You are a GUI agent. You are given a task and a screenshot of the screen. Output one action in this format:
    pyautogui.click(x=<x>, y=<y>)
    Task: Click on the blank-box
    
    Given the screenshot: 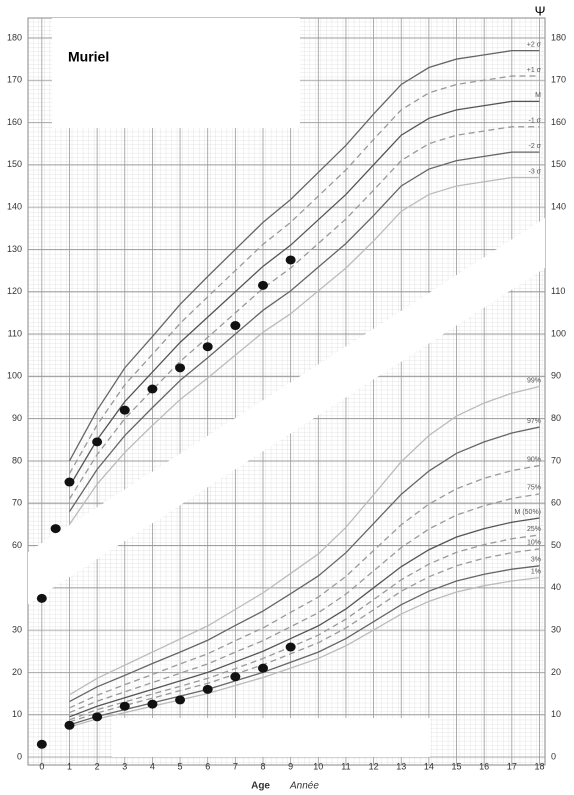 What is the action you would take?
    pyautogui.click(x=271, y=737)
    